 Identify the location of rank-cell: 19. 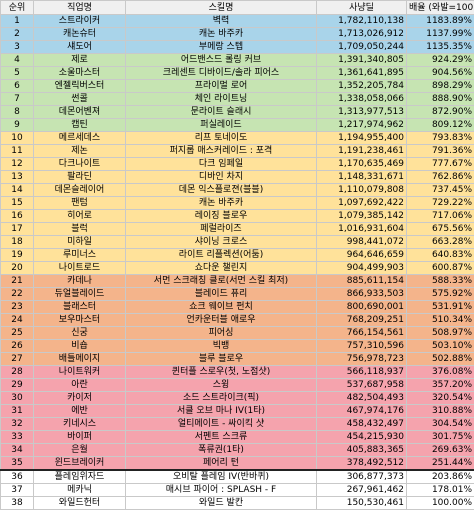
(17, 255).